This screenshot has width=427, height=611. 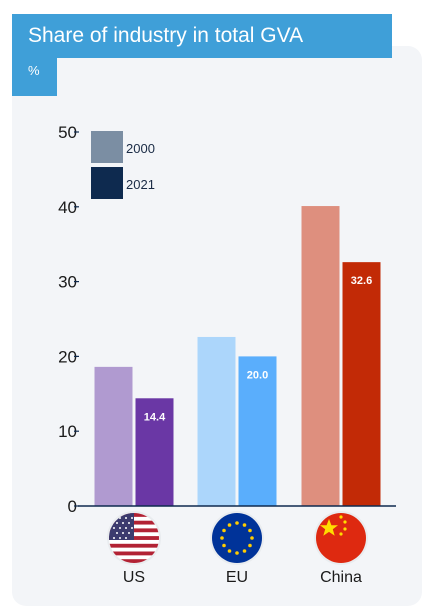 I want to click on title-banner, so click(x=202, y=36).